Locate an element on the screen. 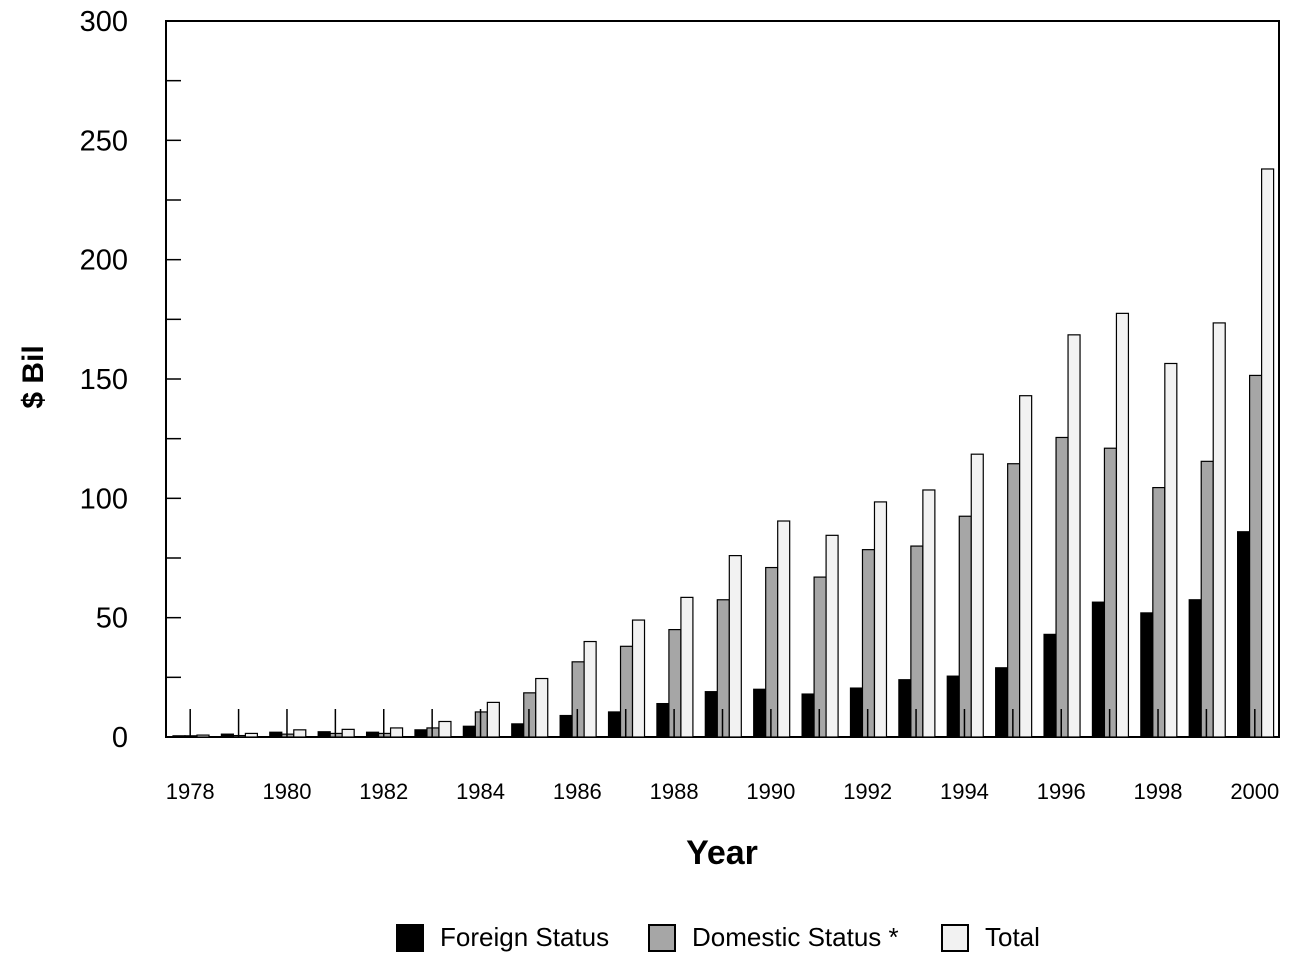 Image resolution: width=1296 pixels, height=962 pixels. x-tick-label: 2000 is located at coordinates (1254, 791).